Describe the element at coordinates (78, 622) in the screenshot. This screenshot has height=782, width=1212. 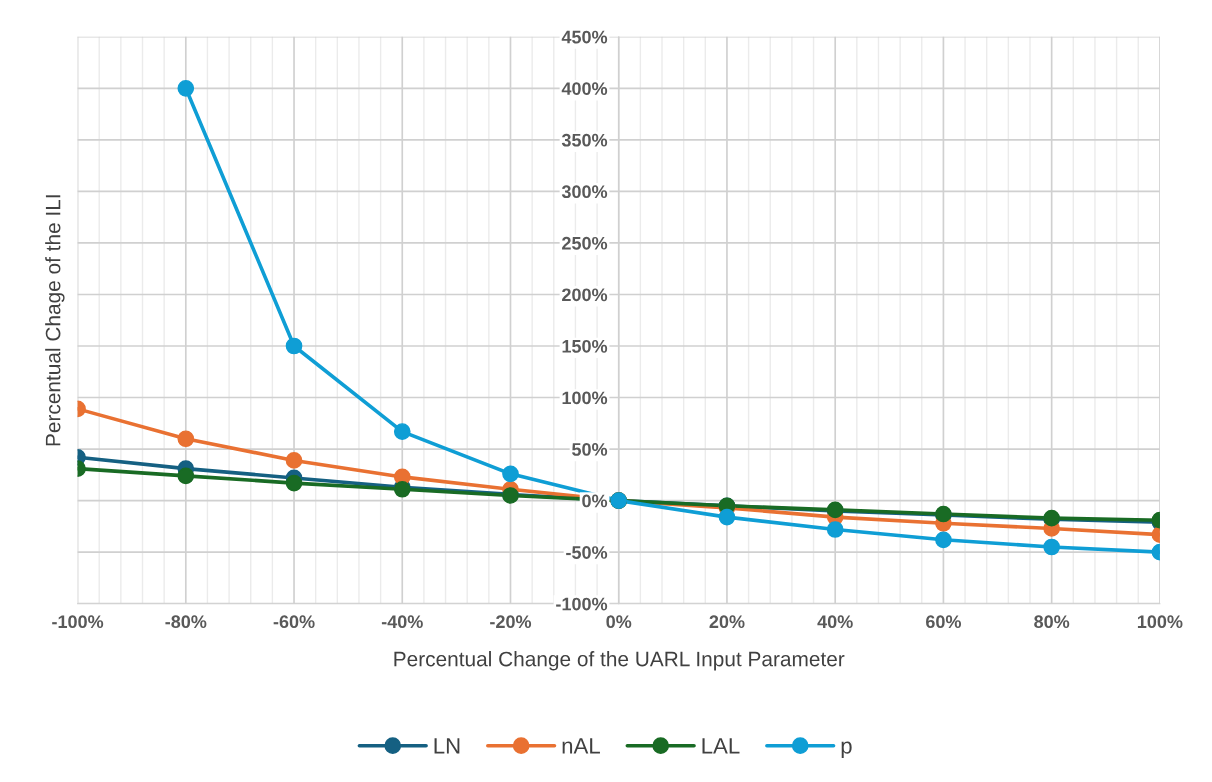
I see `x-tick-label: -100%` at that location.